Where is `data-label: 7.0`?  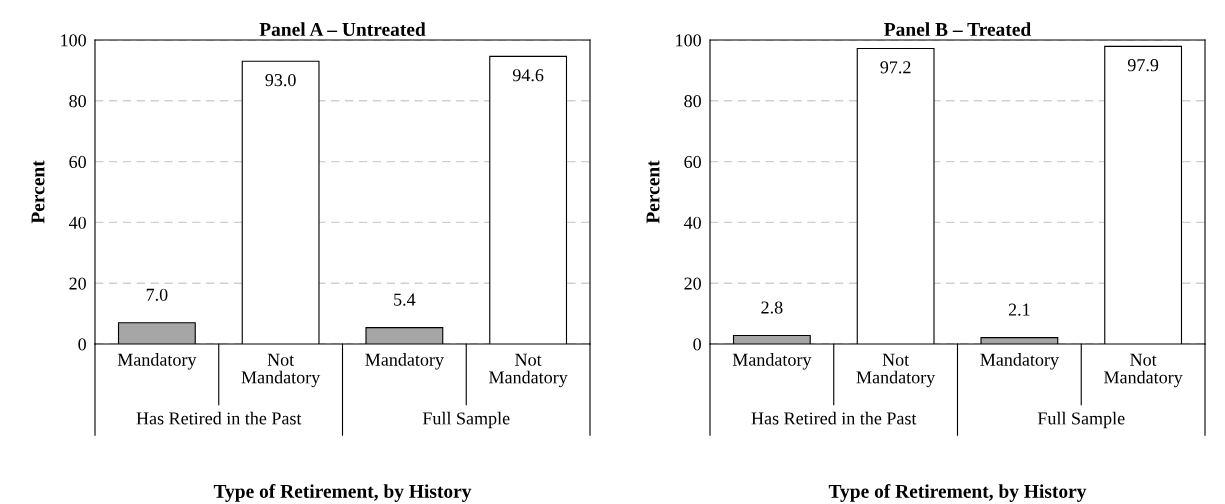 data-label: 7.0 is located at coordinates (157, 294).